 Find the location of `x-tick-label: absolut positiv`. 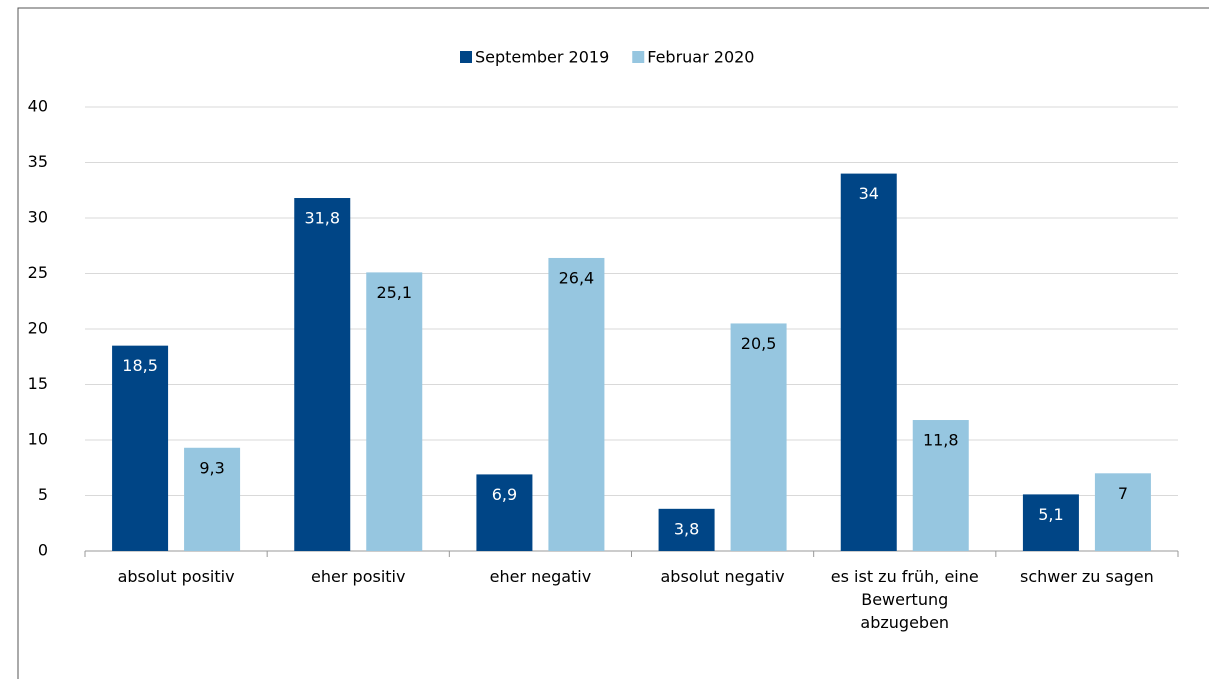

x-tick-label: absolut positiv is located at coordinates (176, 576).